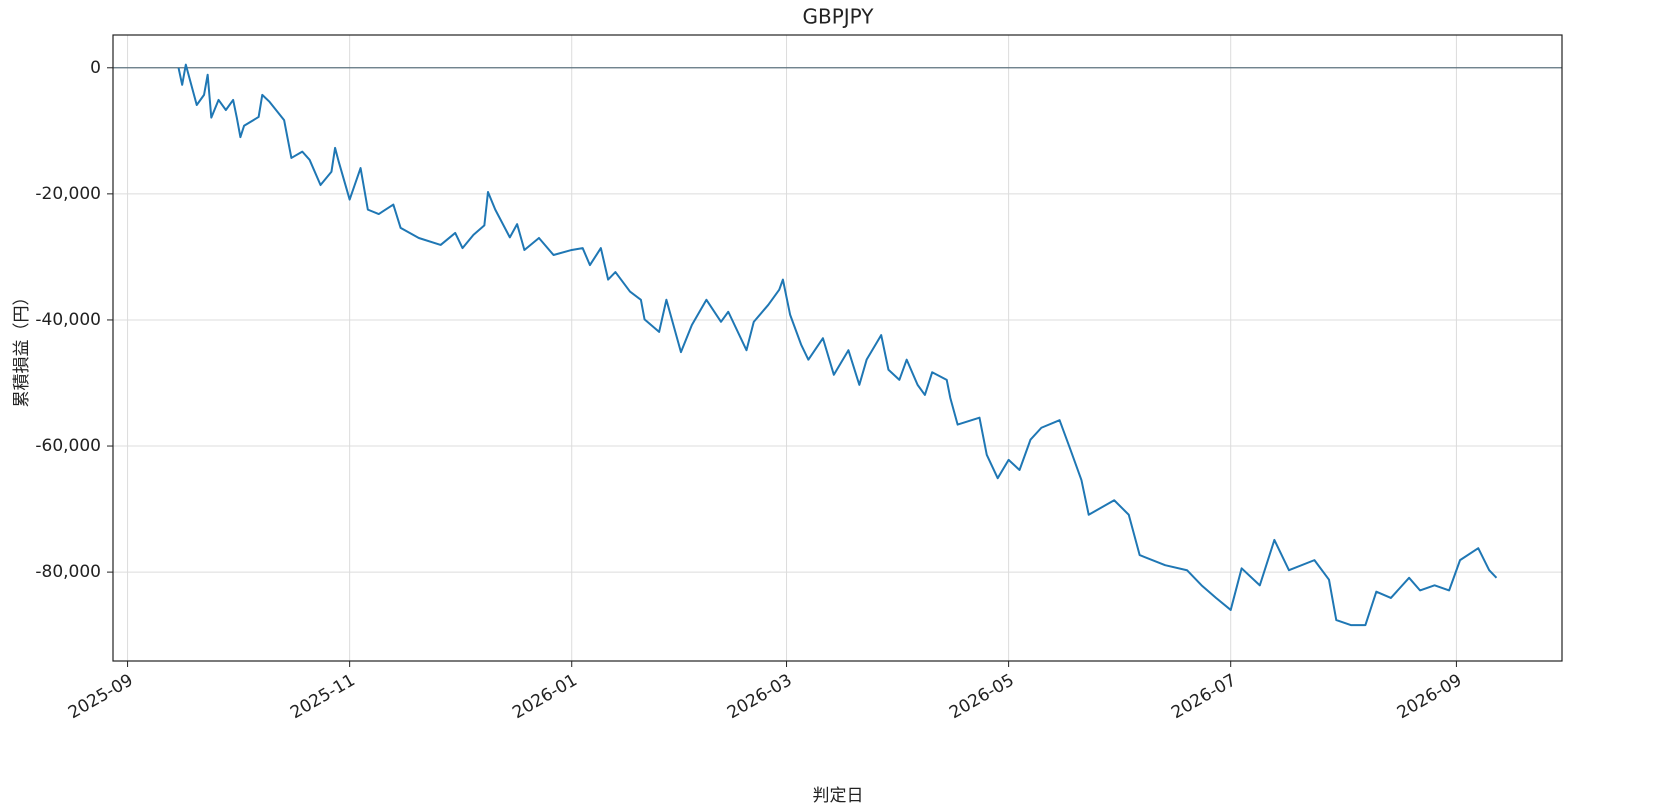 This screenshot has width=1680, height=812. Describe the element at coordinates (838, 17) in the screenshot. I see `chart-title: GBPJPY` at that location.